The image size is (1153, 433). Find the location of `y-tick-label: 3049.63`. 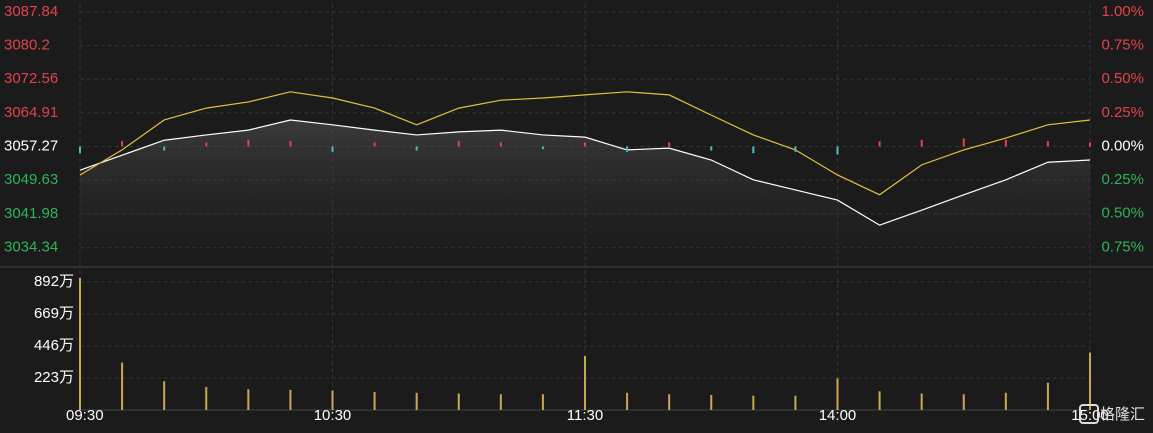

y-tick-label: 3049.63 is located at coordinates (31, 179).